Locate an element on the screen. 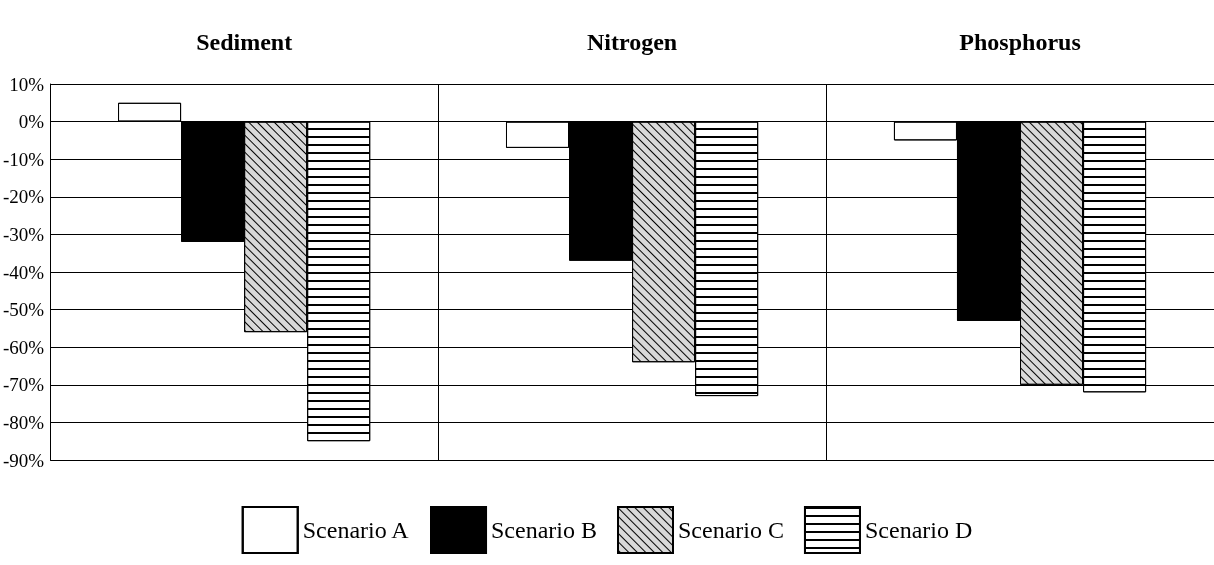 This screenshot has height=565, width=1214. legend-label: Scenario C is located at coordinates (731, 530).